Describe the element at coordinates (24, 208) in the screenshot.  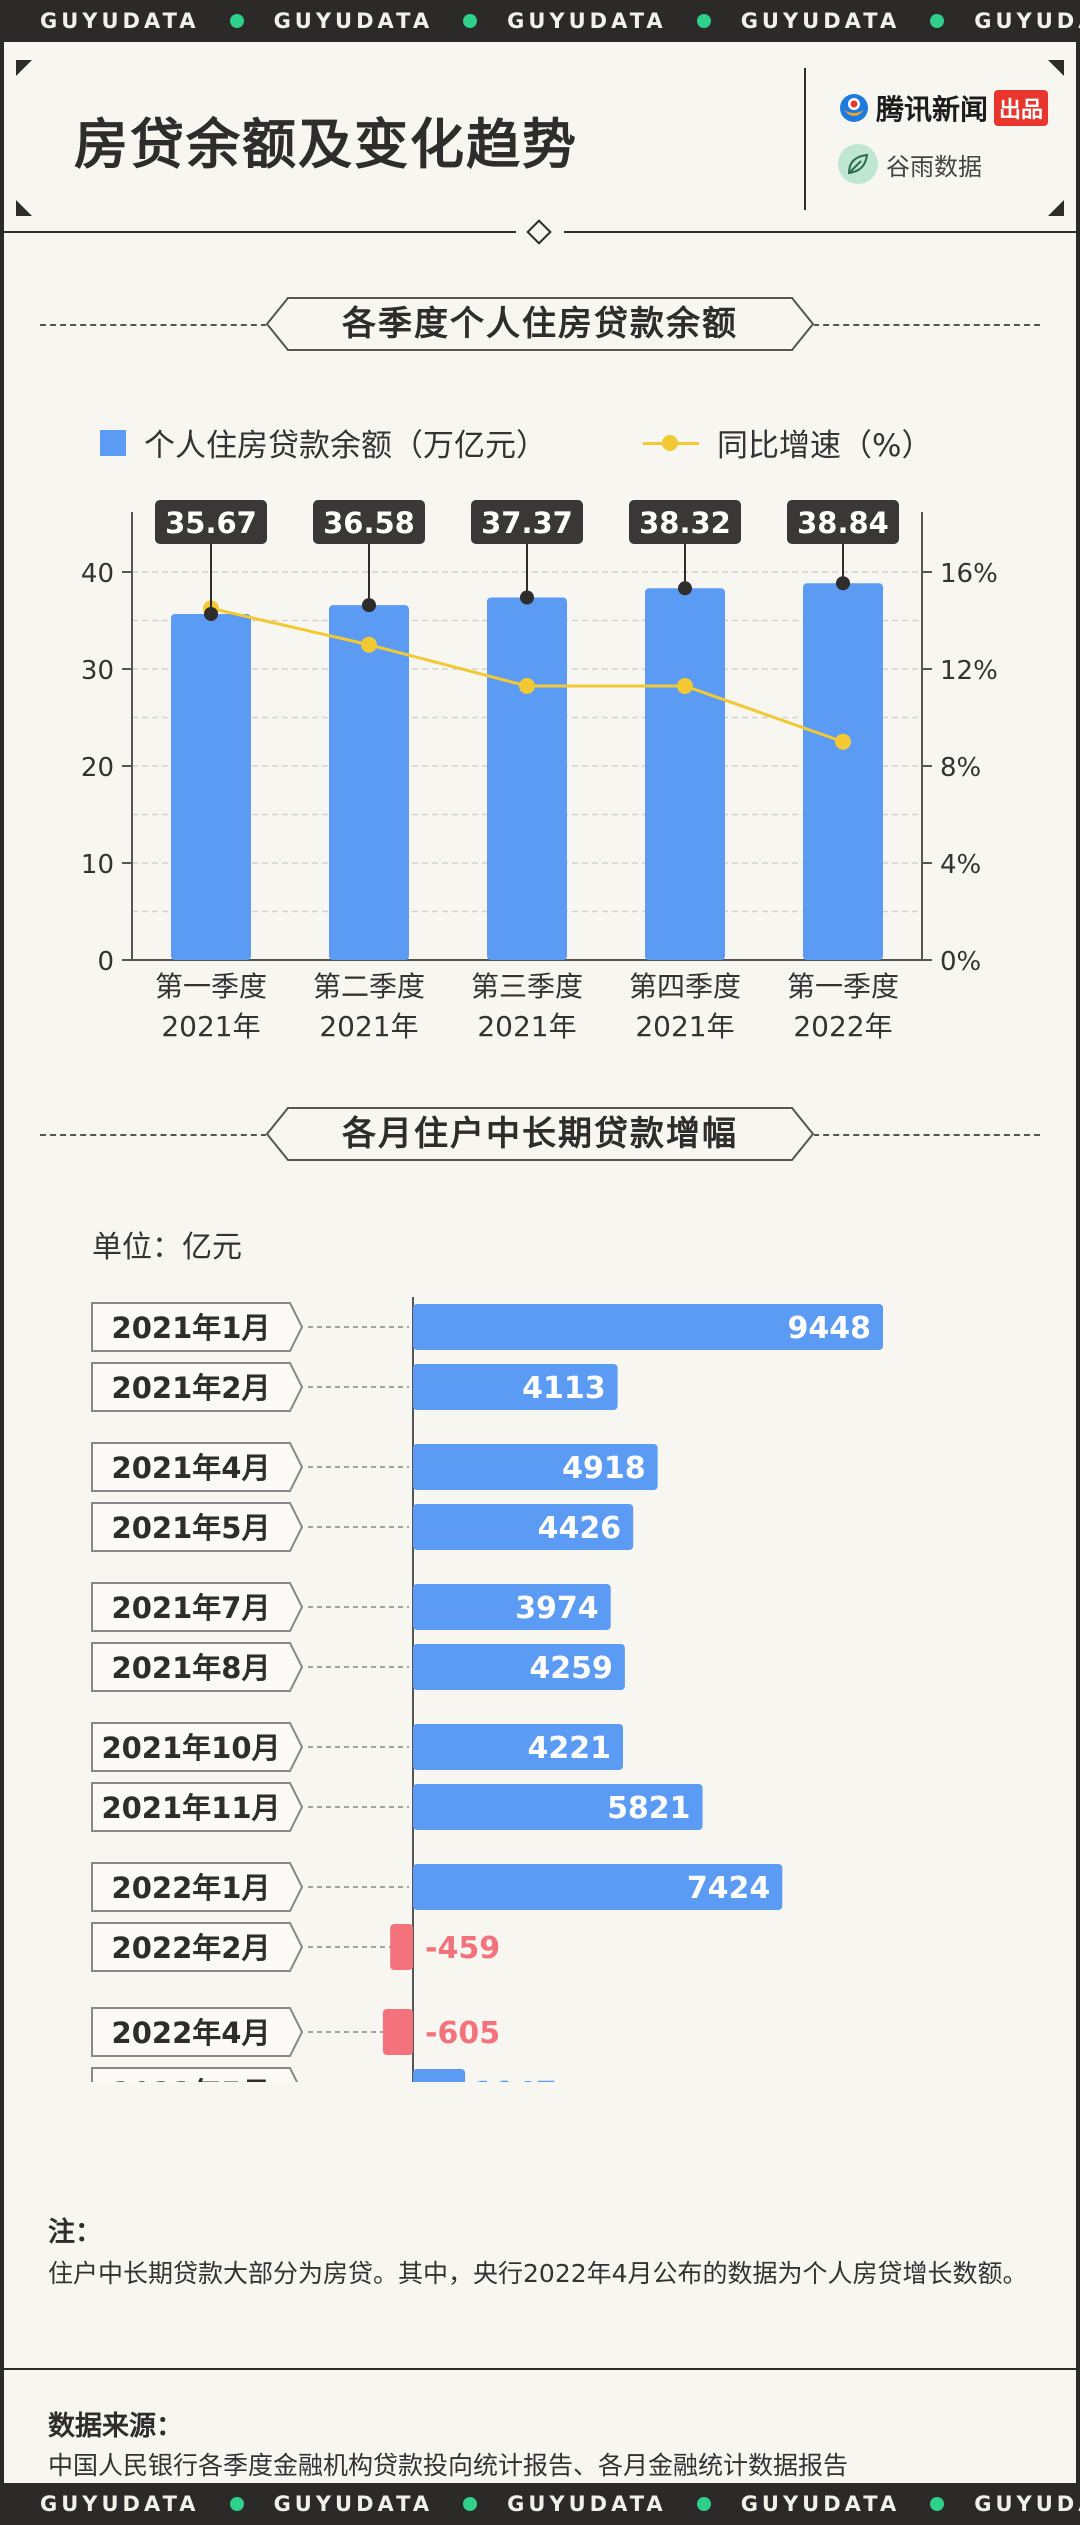
I see `corner-bottom-left-icon` at that location.